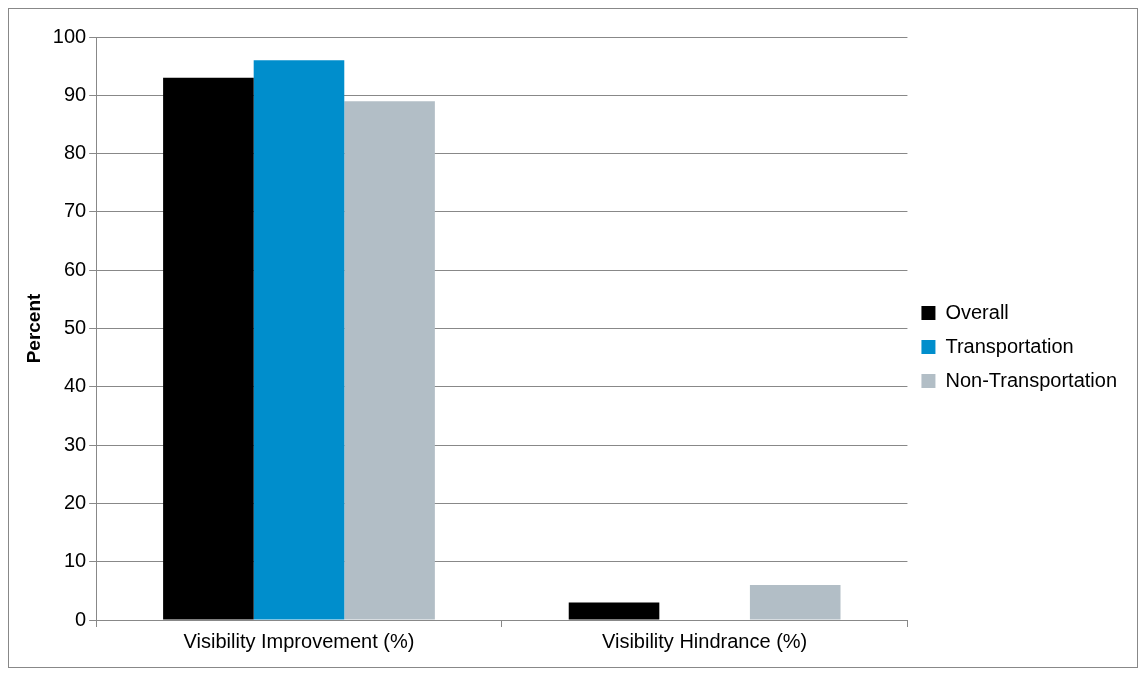 The height and width of the screenshot is (677, 1147). I want to click on legend-label: Non-Transportation, so click(1031, 379).